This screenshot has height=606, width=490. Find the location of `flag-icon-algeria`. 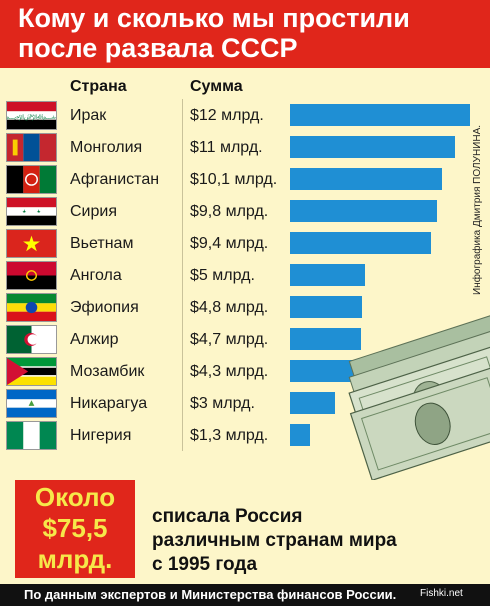

flag-icon-algeria is located at coordinates (31, 339).